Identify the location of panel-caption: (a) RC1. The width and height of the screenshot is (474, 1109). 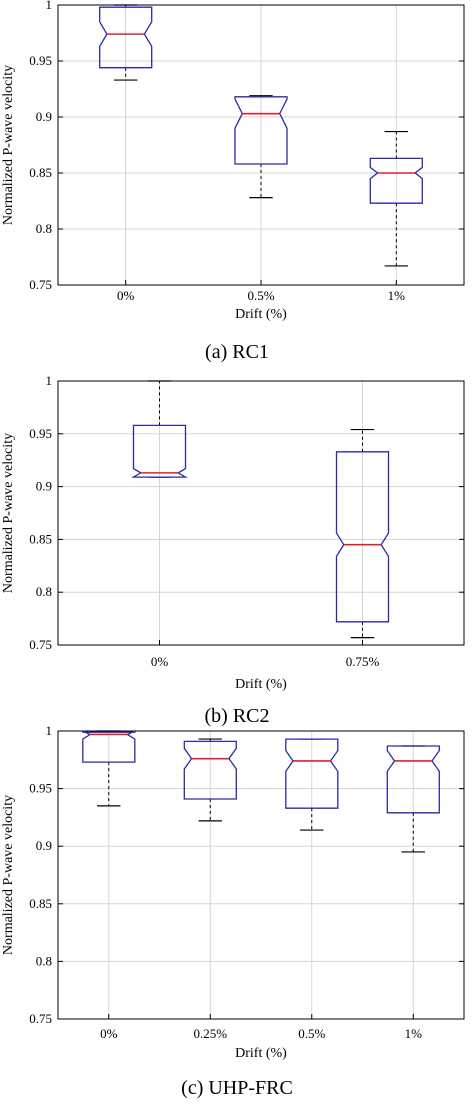
(237, 352).